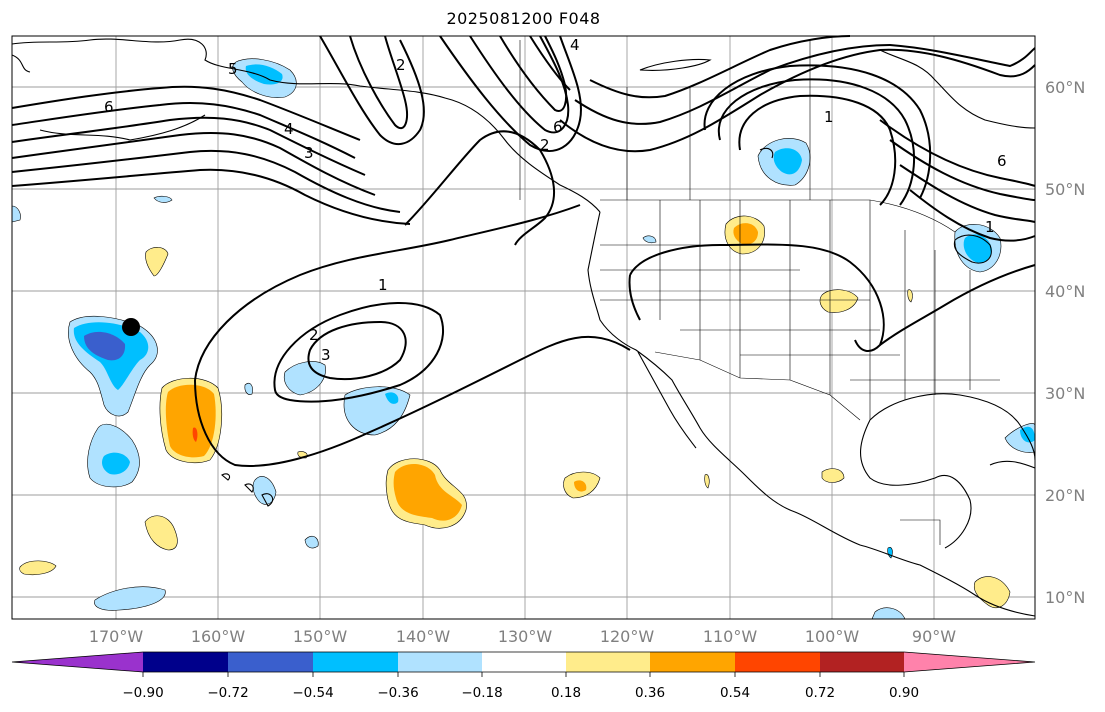 Image resolution: width=1105 pixels, height=712 pixels. What do you see at coordinates (1065, 189) in the screenshot?
I see `lat-label: 50°N` at bounding box center [1065, 189].